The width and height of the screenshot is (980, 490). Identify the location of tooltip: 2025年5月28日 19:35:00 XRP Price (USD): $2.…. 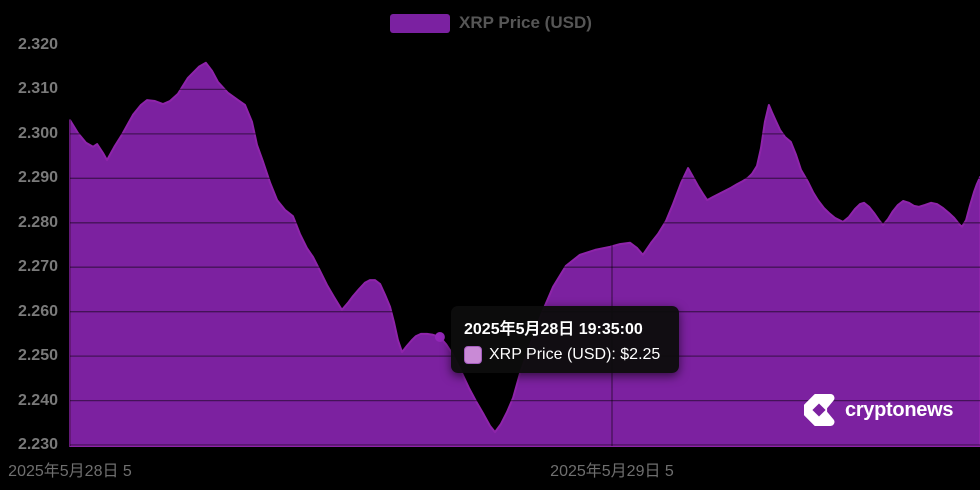
(565, 339).